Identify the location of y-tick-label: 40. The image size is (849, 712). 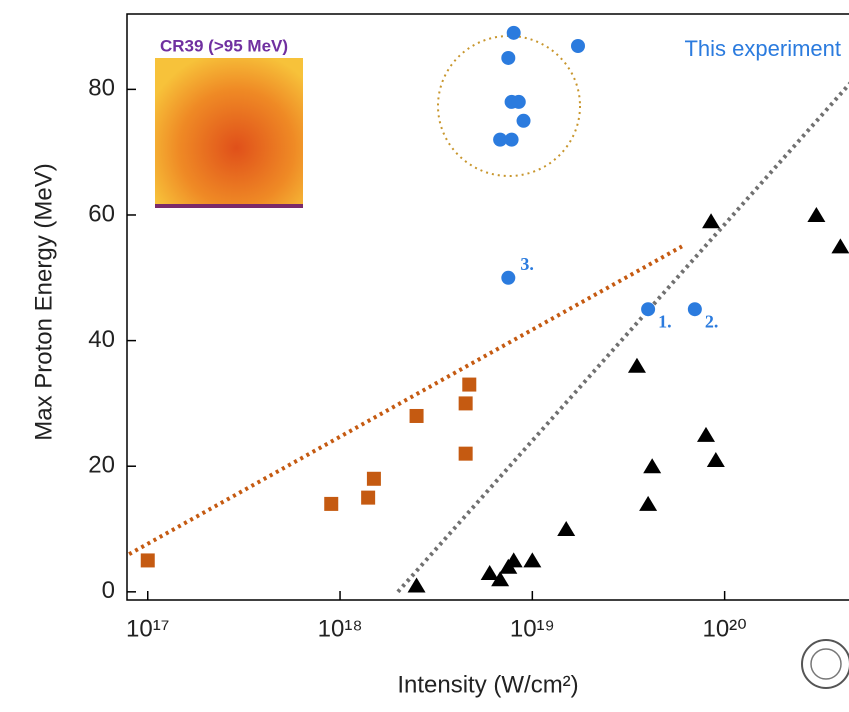
(101, 339).